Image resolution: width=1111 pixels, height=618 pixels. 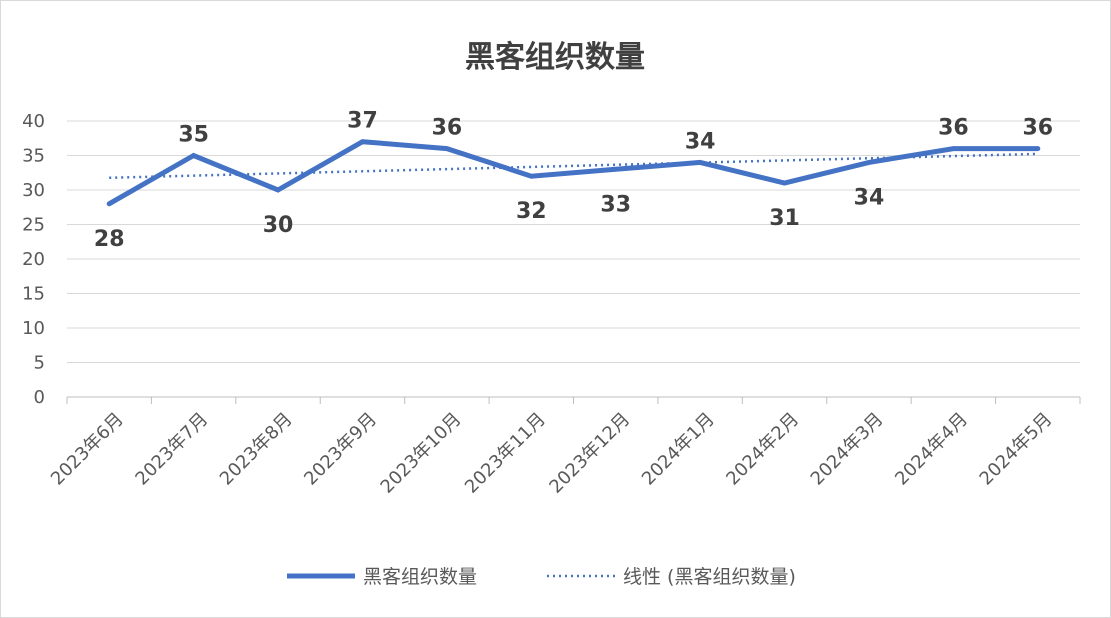 What do you see at coordinates (33, 156) in the screenshot?
I see `y-tick-label: 35` at bounding box center [33, 156].